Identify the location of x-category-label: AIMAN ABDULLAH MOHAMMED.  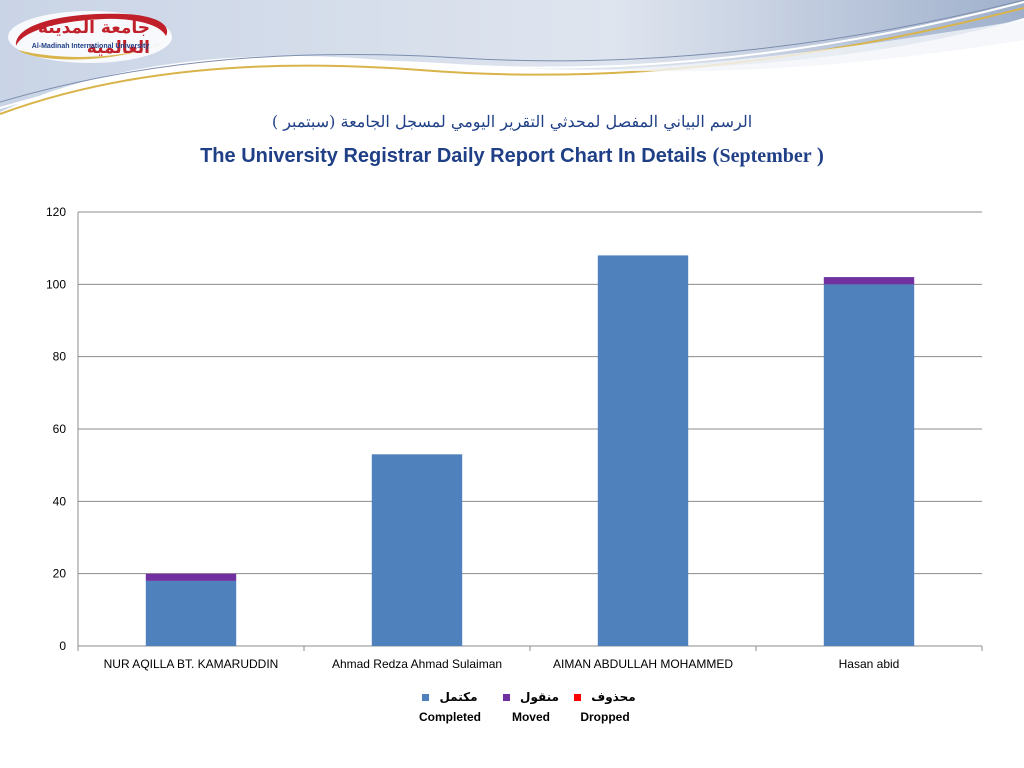
(643, 664).